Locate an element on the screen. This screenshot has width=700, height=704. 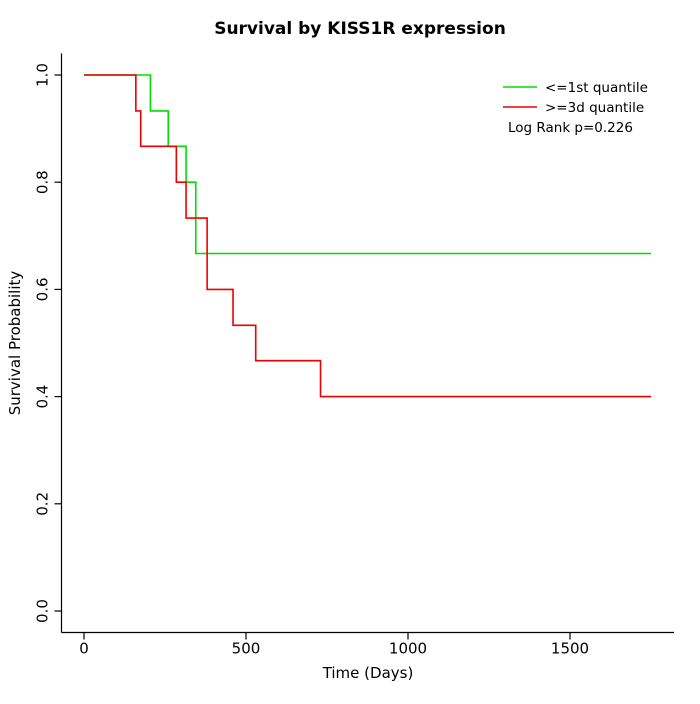
x-tick-label: 500 is located at coordinates (246, 649).